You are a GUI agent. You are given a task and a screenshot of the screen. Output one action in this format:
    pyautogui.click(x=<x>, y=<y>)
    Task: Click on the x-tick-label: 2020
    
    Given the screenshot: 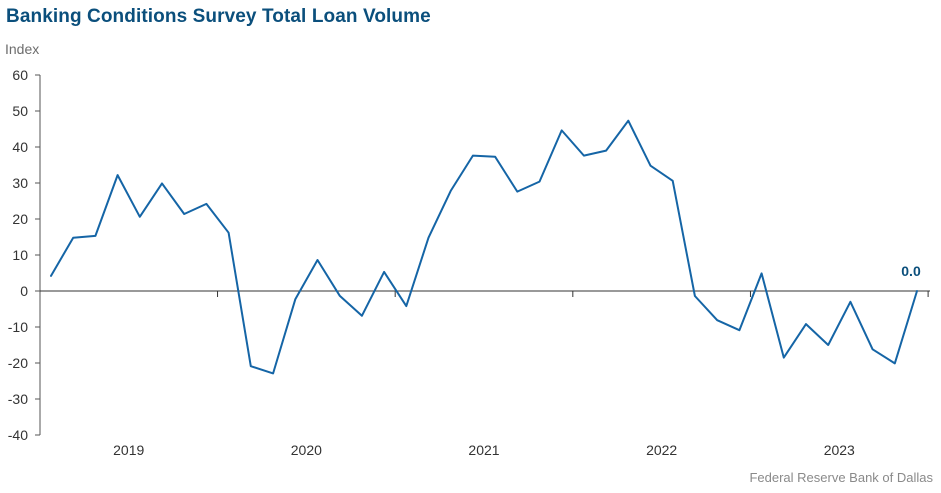 What is the action you would take?
    pyautogui.click(x=306, y=450)
    